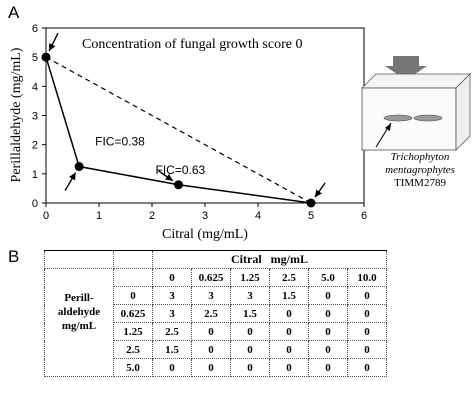 The height and width of the screenshot is (406, 474). What do you see at coordinates (420, 170) in the screenshot?
I see `inset-organism-line2: mentagrophytes` at bounding box center [420, 170].